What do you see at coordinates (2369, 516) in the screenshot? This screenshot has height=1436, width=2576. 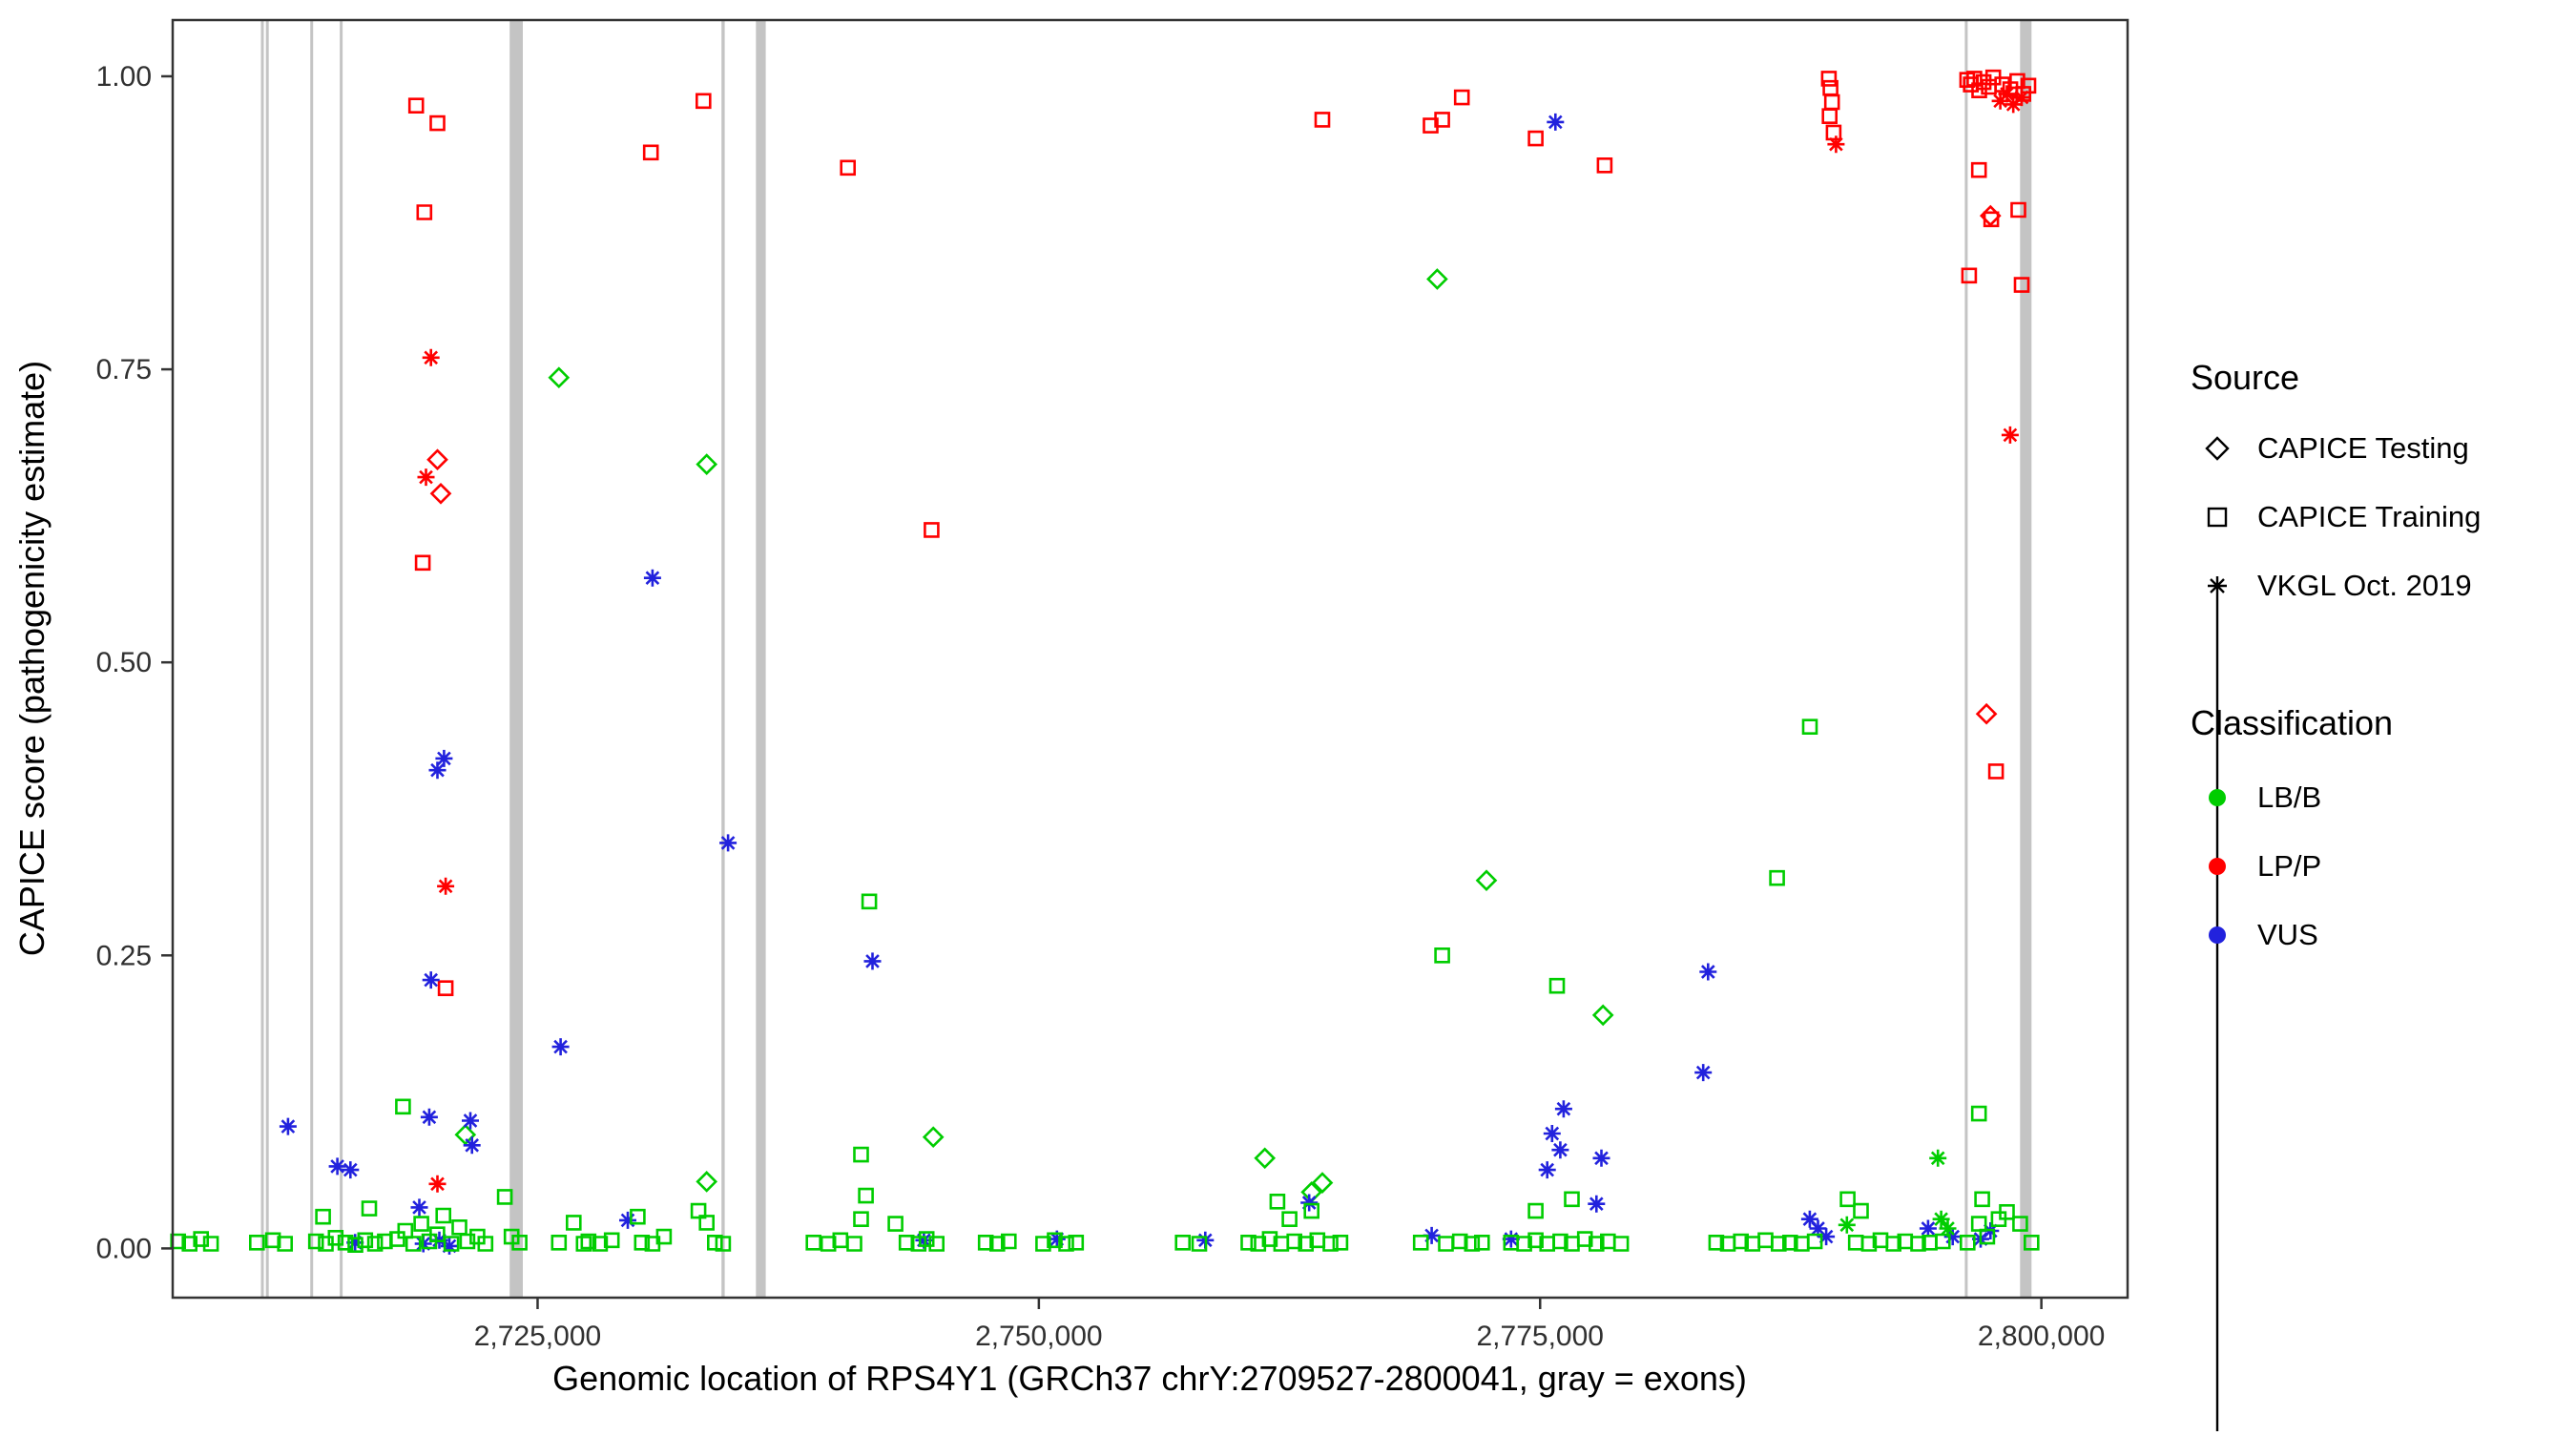 I see `legend-item-capice-training: CAPICE Training` at bounding box center [2369, 516].